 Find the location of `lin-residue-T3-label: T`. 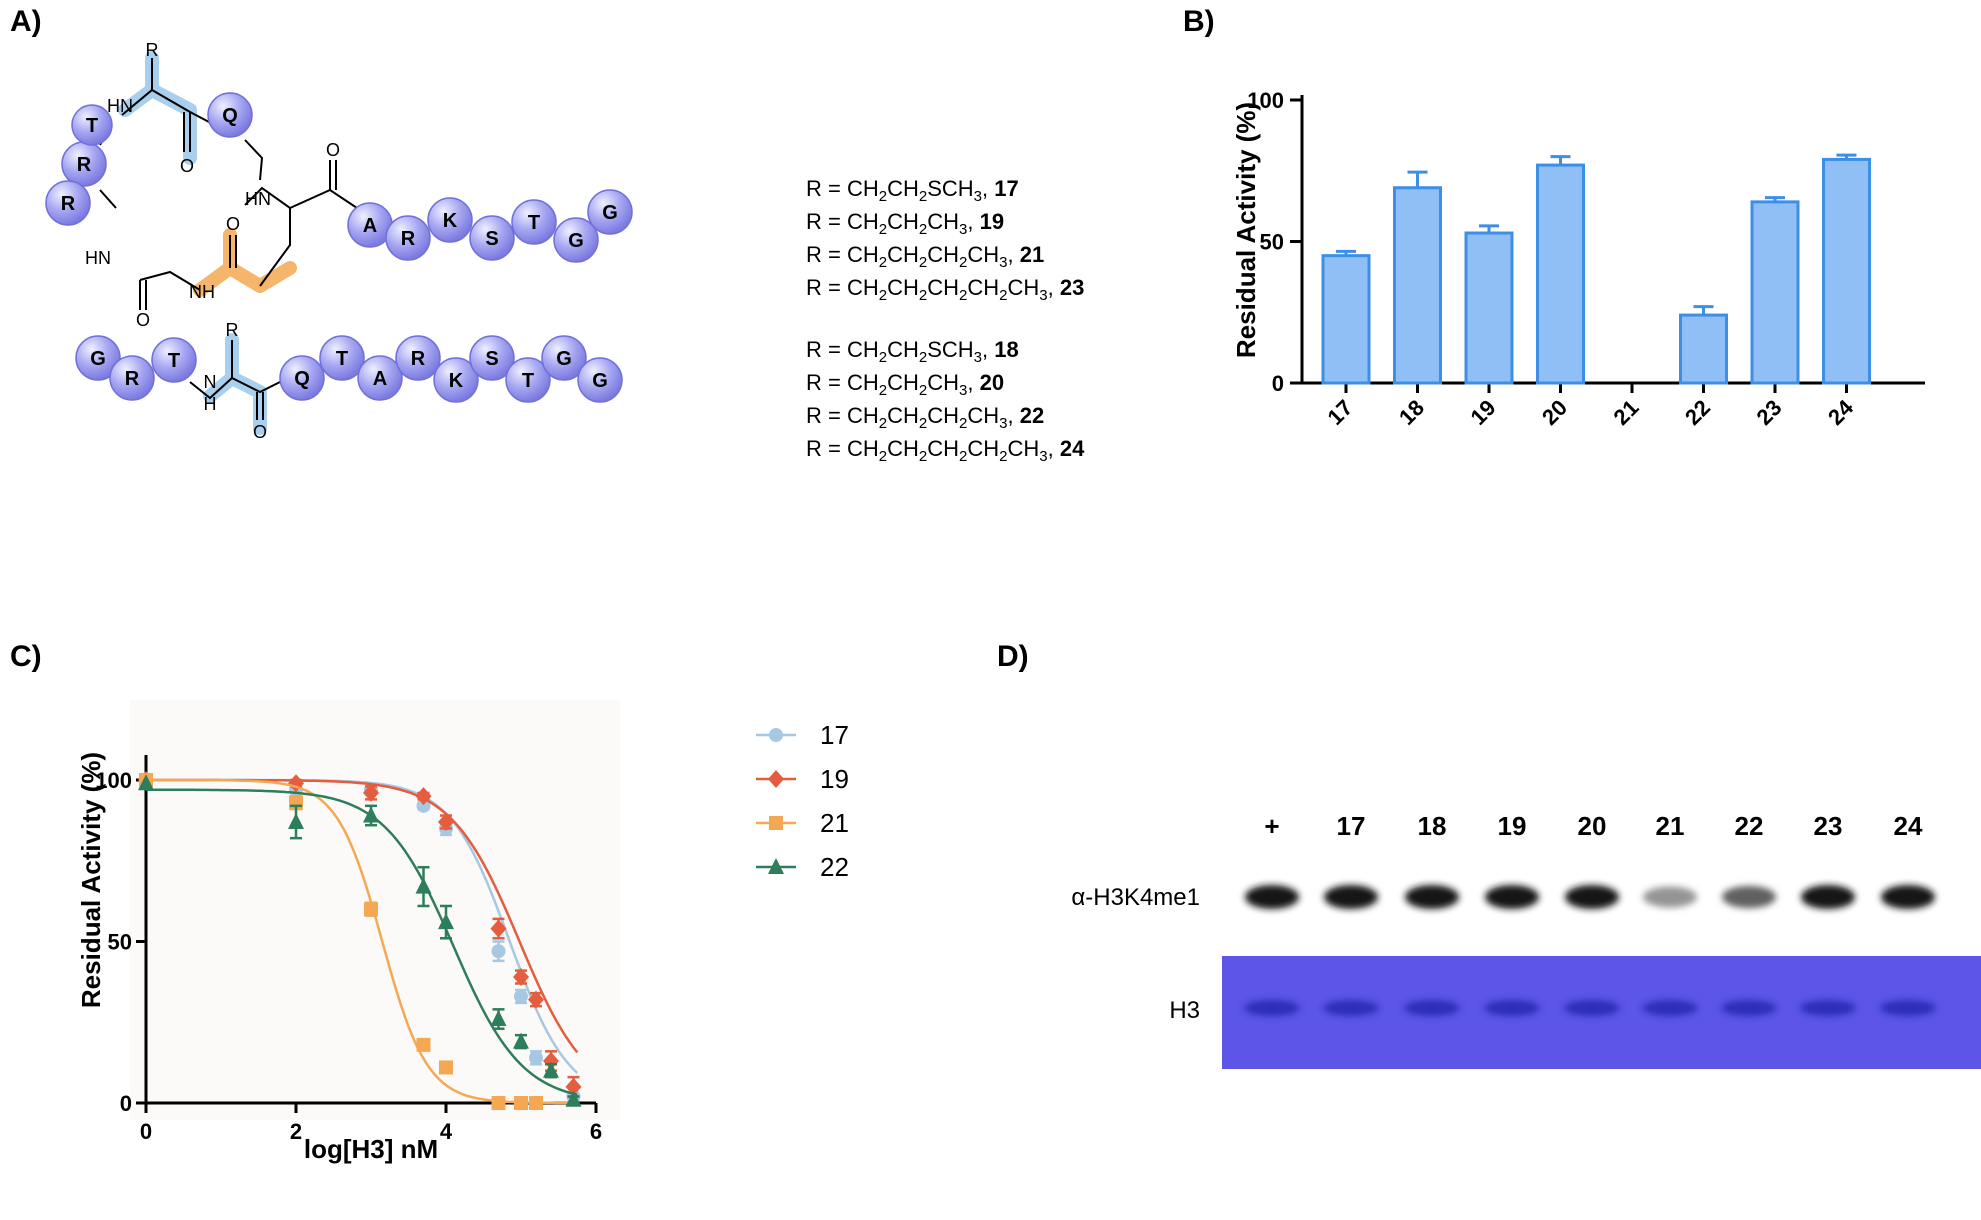

lin-residue-T3-label: T is located at coordinates (528, 381).